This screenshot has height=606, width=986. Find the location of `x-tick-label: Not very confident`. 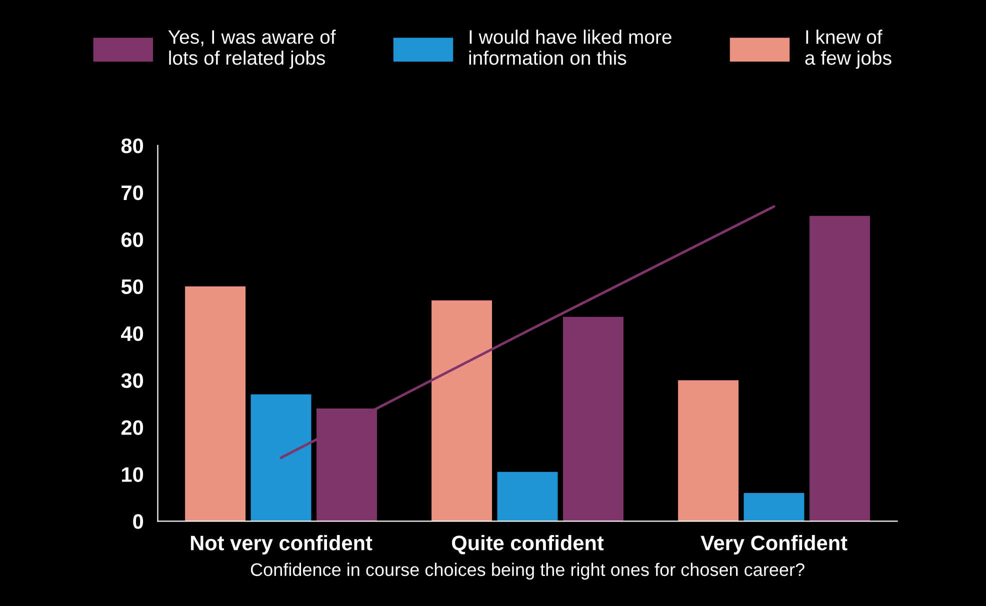

x-tick-label: Not very confident is located at coordinates (281, 544).